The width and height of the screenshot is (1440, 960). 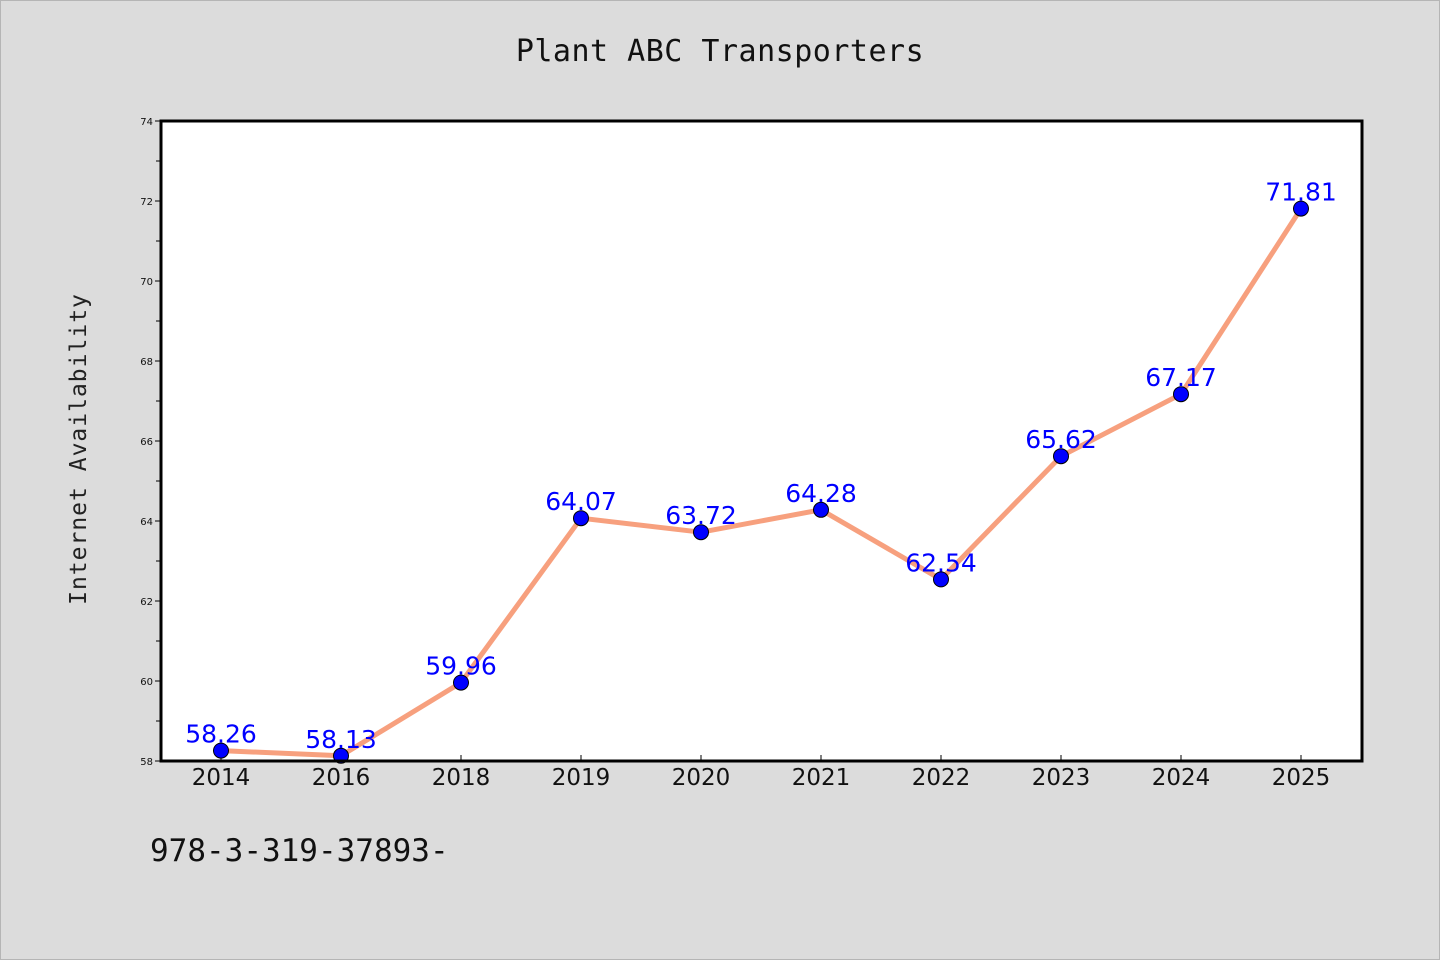 What do you see at coordinates (146, 202) in the screenshot?
I see `y-tick-label: 72` at bounding box center [146, 202].